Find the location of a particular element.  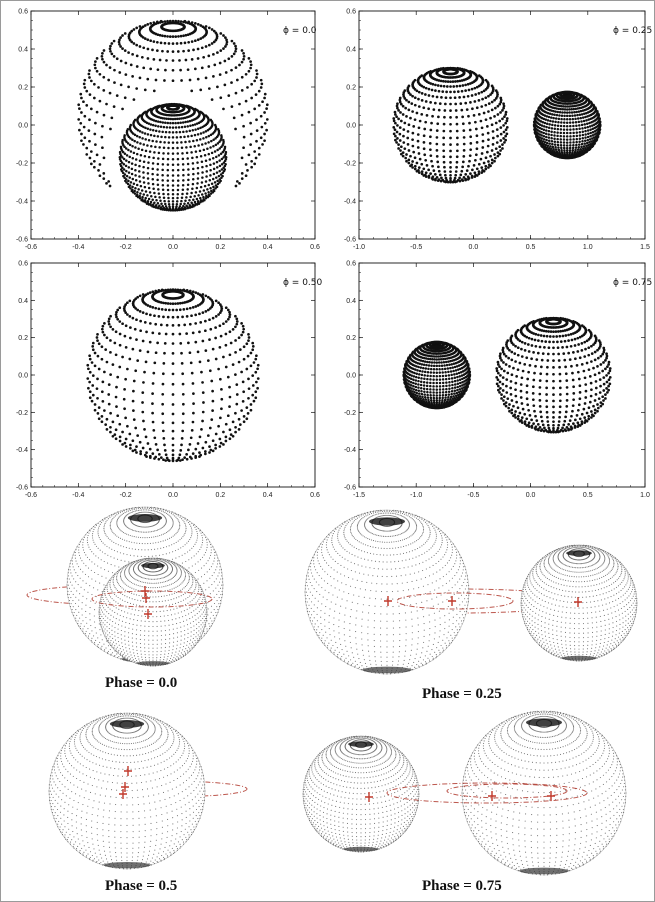

caption-phase-025: Phase = 0.25 is located at coordinates (462, 694).